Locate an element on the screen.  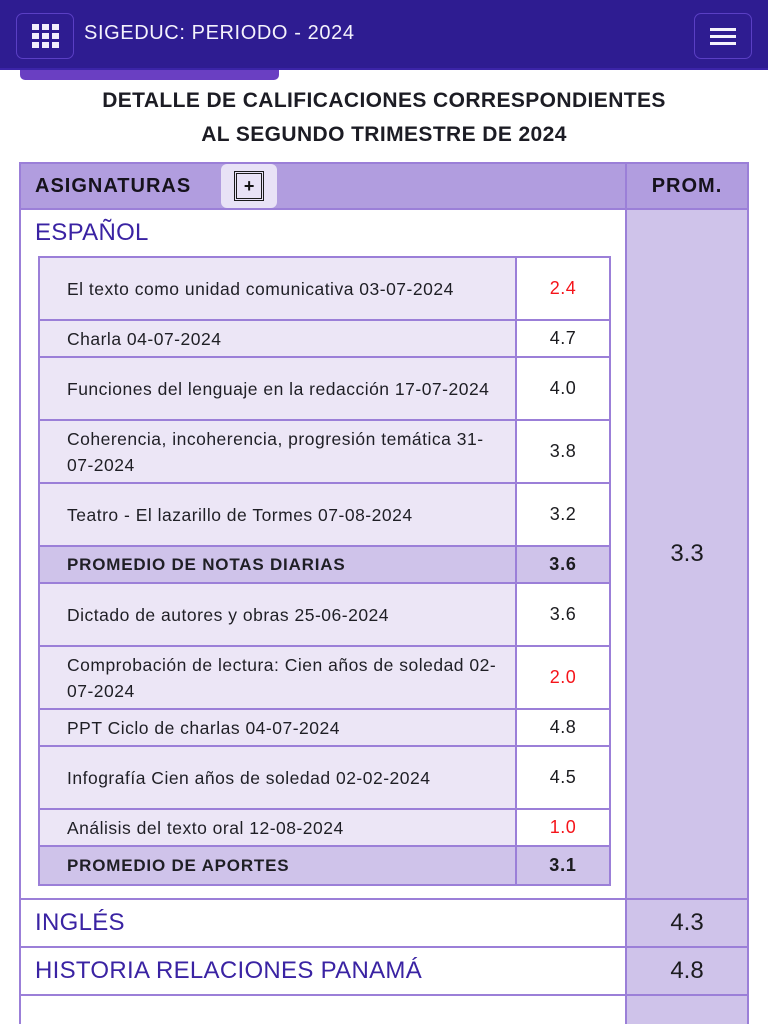
plus-box-icon: + is located at coordinates (249, 186).